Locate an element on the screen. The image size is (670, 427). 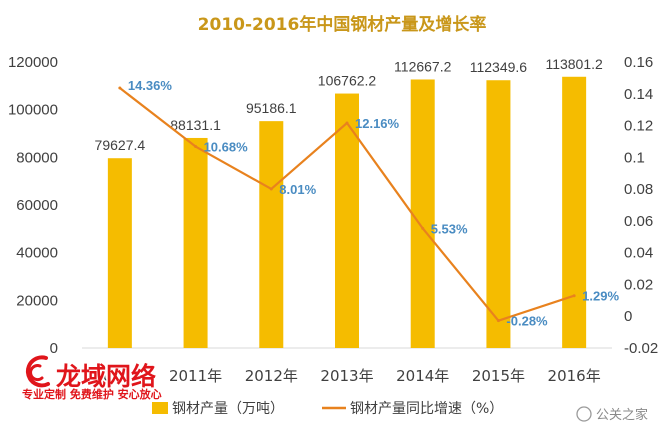
bar-data-label: 106762.2 is located at coordinates (347, 81).